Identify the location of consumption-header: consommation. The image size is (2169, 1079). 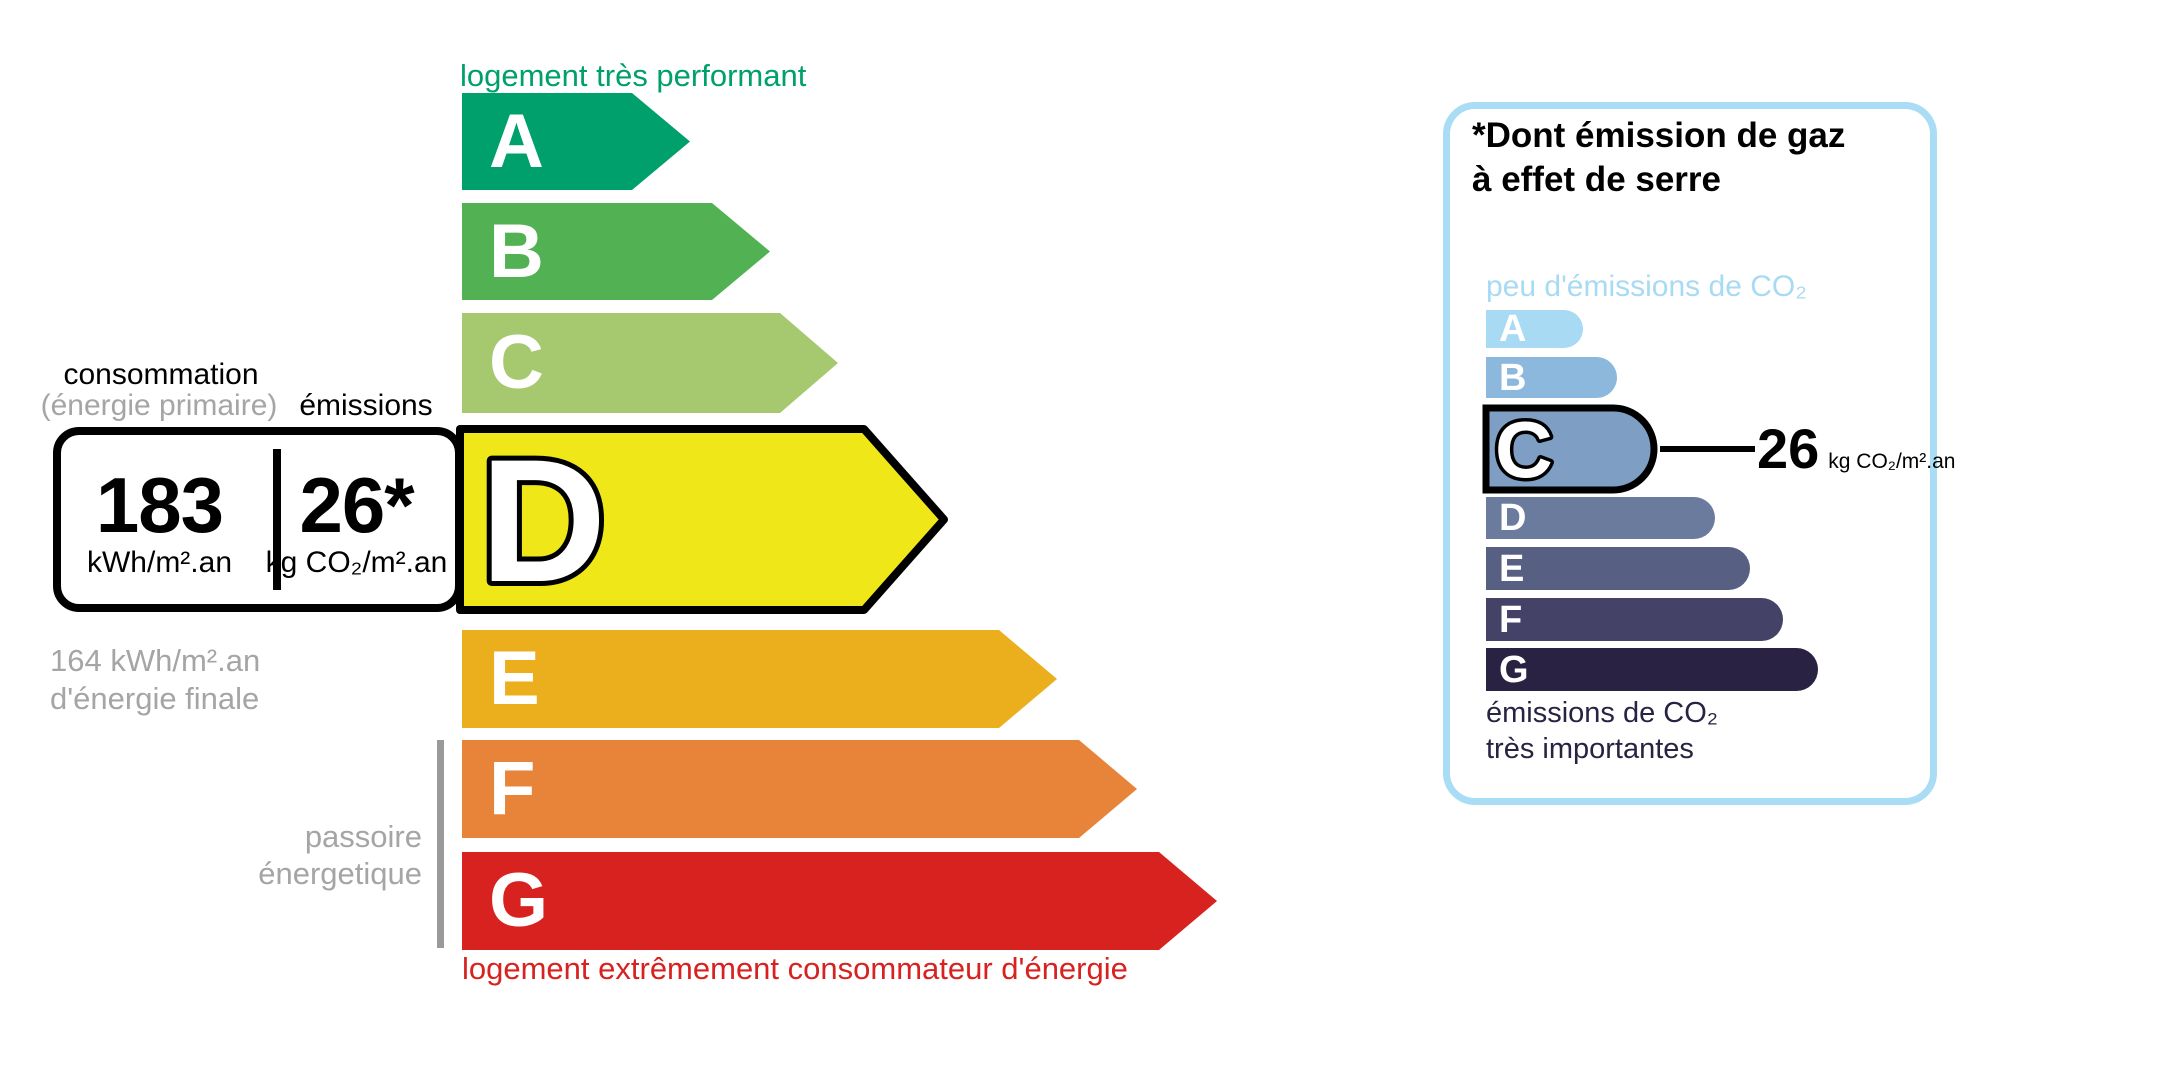
(161, 374).